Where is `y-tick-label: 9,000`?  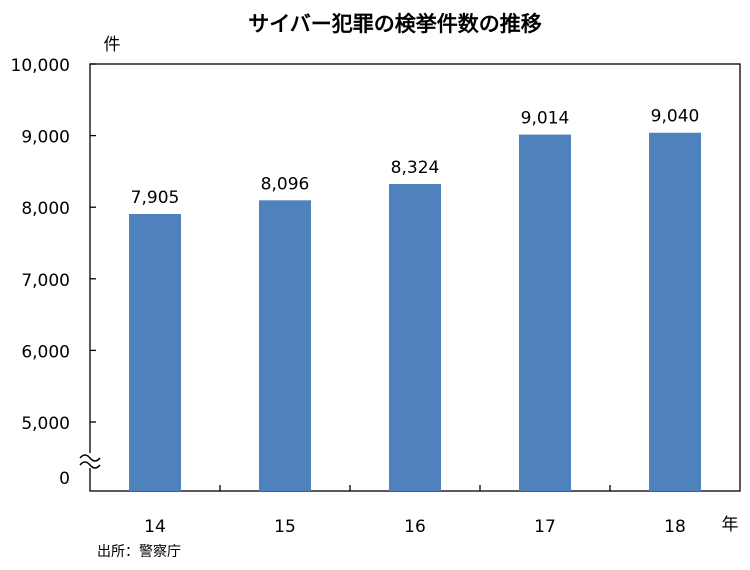
y-tick-label: 9,000 is located at coordinates (45, 138).